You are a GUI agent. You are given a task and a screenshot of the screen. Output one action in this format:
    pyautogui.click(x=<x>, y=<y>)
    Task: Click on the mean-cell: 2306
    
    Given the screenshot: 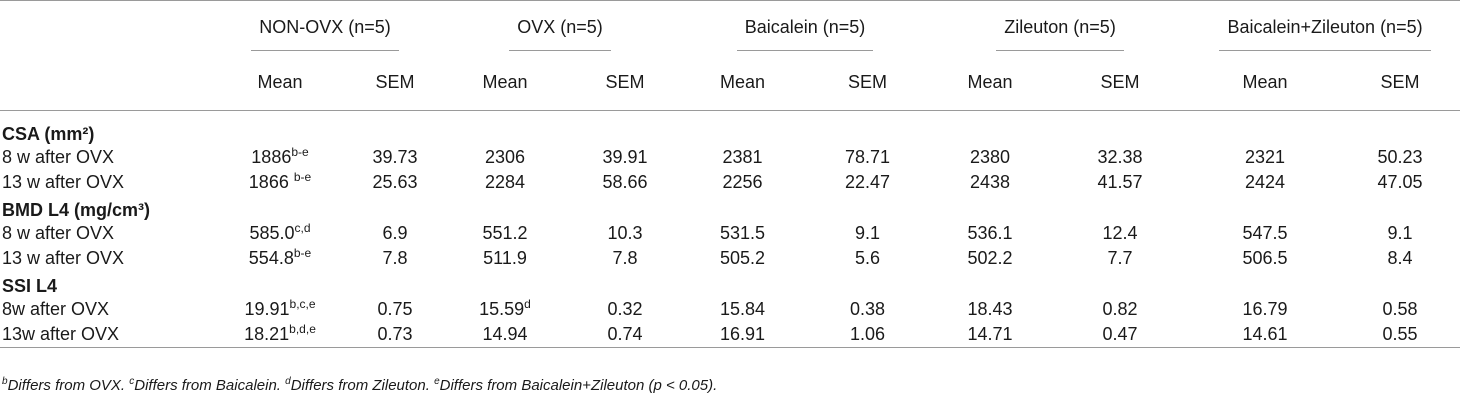 What is the action you would take?
    pyautogui.click(x=505, y=157)
    